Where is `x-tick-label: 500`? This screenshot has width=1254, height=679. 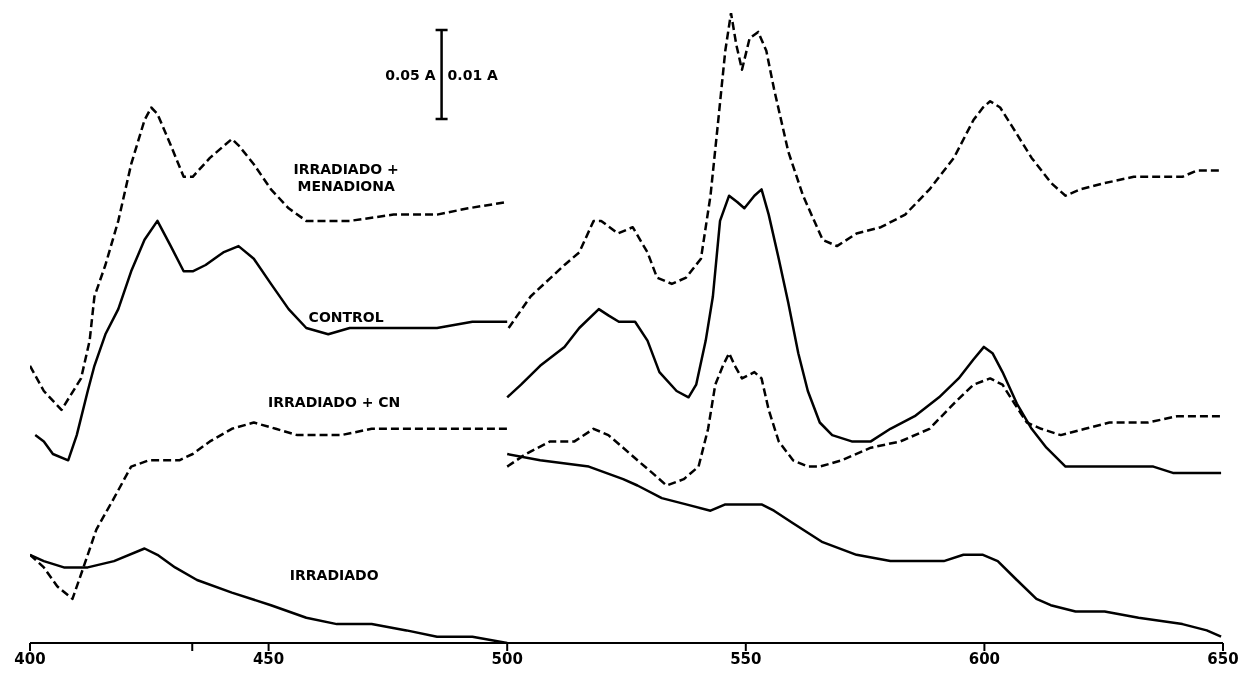
x-tick-label: 500 is located at coordinates (507, 658).